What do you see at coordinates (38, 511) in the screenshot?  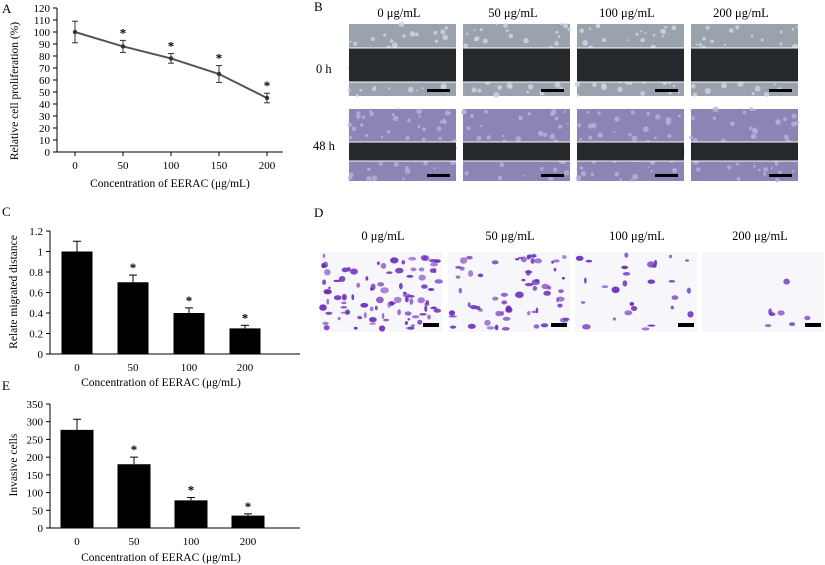 I see `panel-e-y-tick-label: 50` at bounding box center [38, 511].